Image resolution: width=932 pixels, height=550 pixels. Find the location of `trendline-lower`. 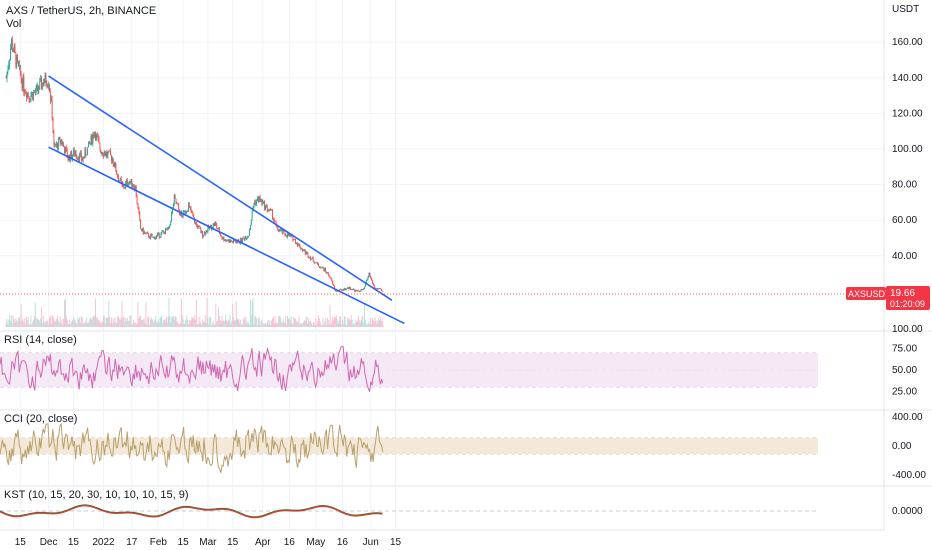

trendline-lower is located at coordinates (226, 235).